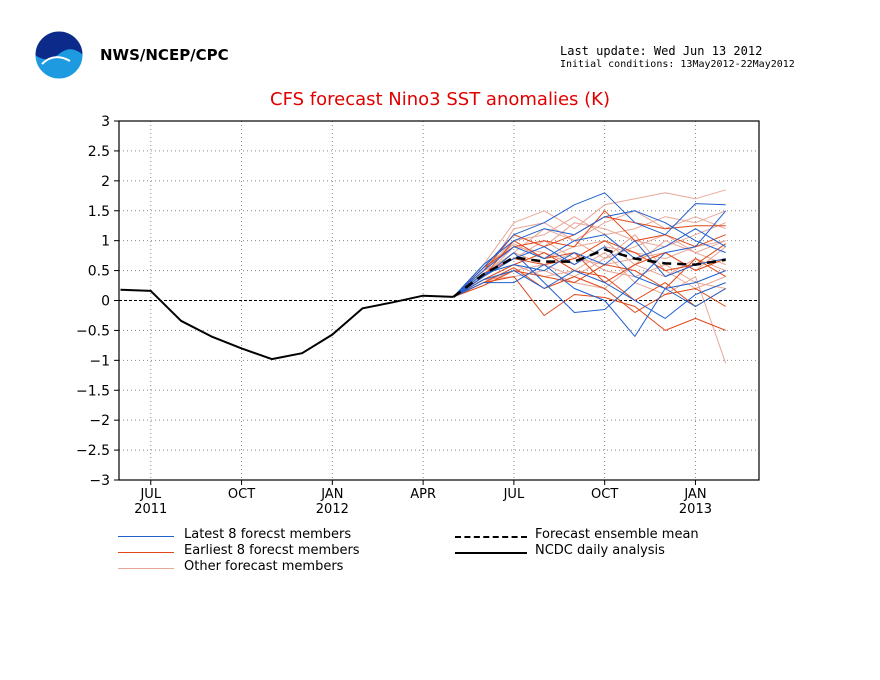  I want to click on x-tick-year-label: 2013, so click(695, 509).